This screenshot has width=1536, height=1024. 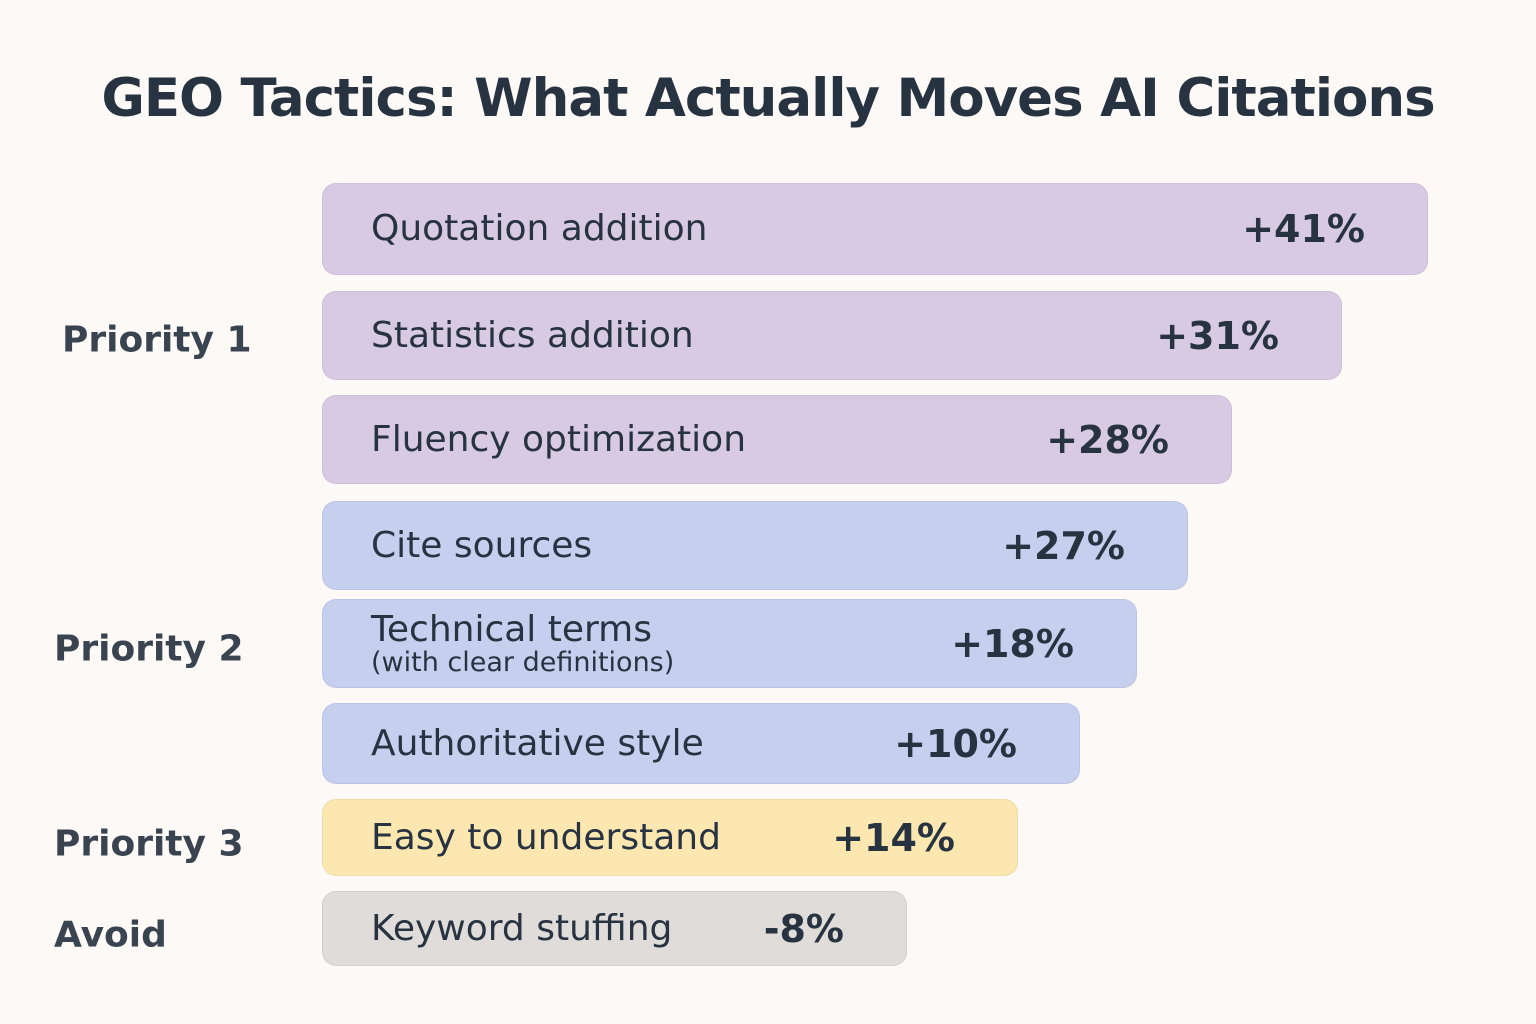 What do you see at coordinates (755, 545) in the screenshot?
I see `bar-cite-sources: Cite sources +27%` at bounding box center [755, 545].